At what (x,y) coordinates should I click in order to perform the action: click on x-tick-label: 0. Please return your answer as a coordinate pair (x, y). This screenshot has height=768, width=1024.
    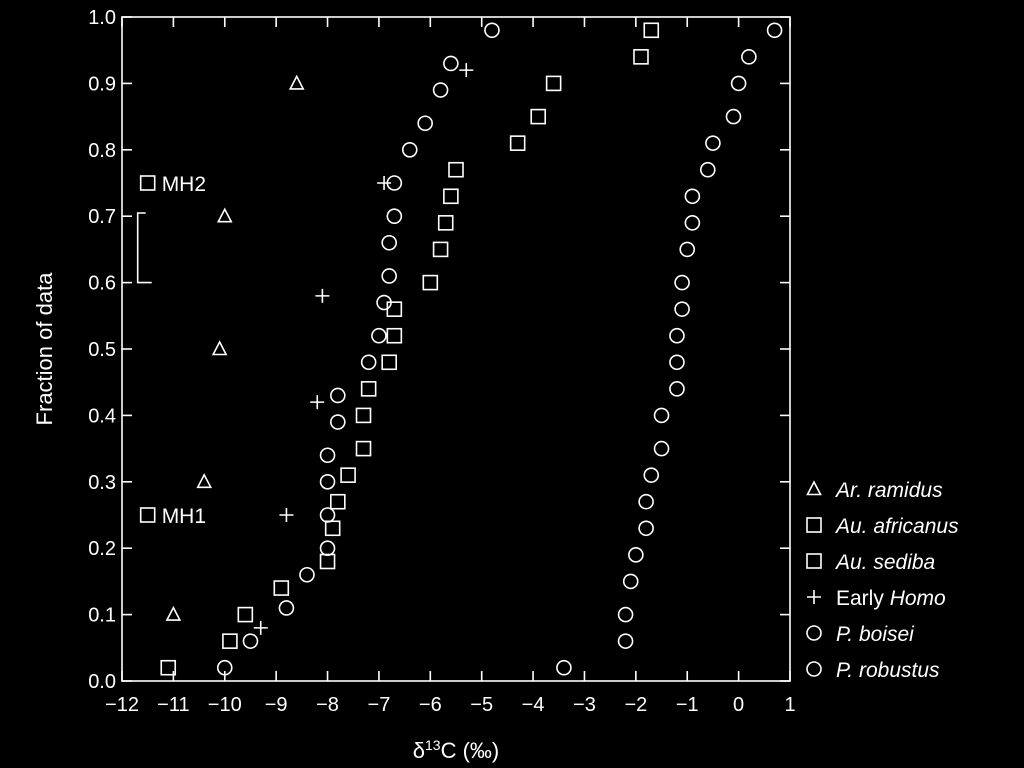
    Looking at the image, I should click on (738, 705).